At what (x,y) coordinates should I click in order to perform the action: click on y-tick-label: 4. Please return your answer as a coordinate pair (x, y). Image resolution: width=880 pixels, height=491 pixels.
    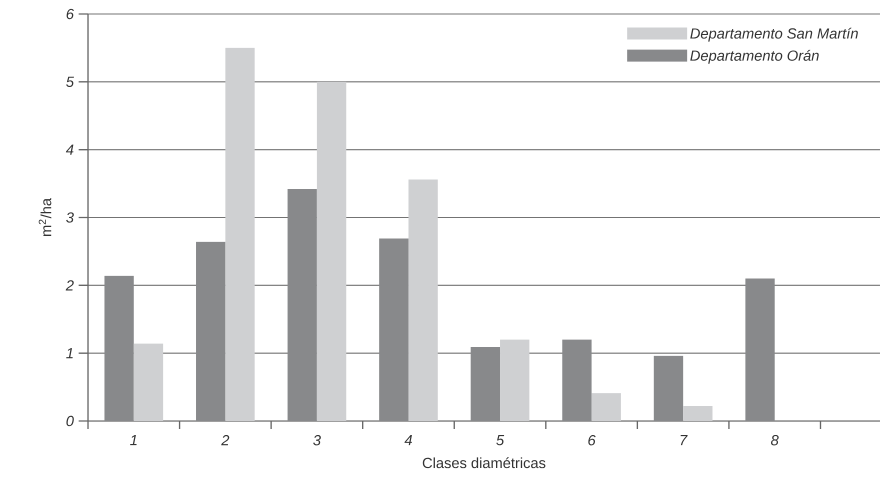
    Looking at the image, I should click on (70, 149).